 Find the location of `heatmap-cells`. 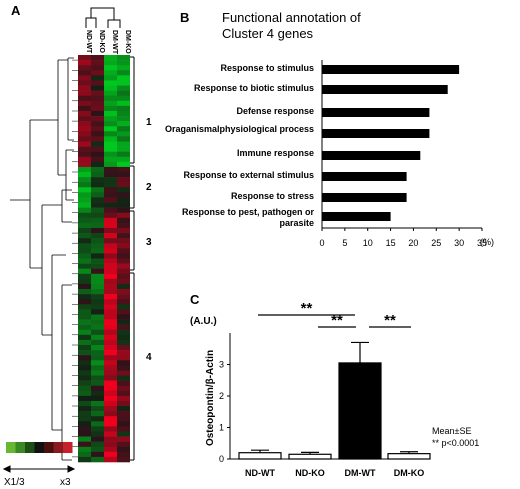

heatmap-cells is located at coordinates (104, 259).